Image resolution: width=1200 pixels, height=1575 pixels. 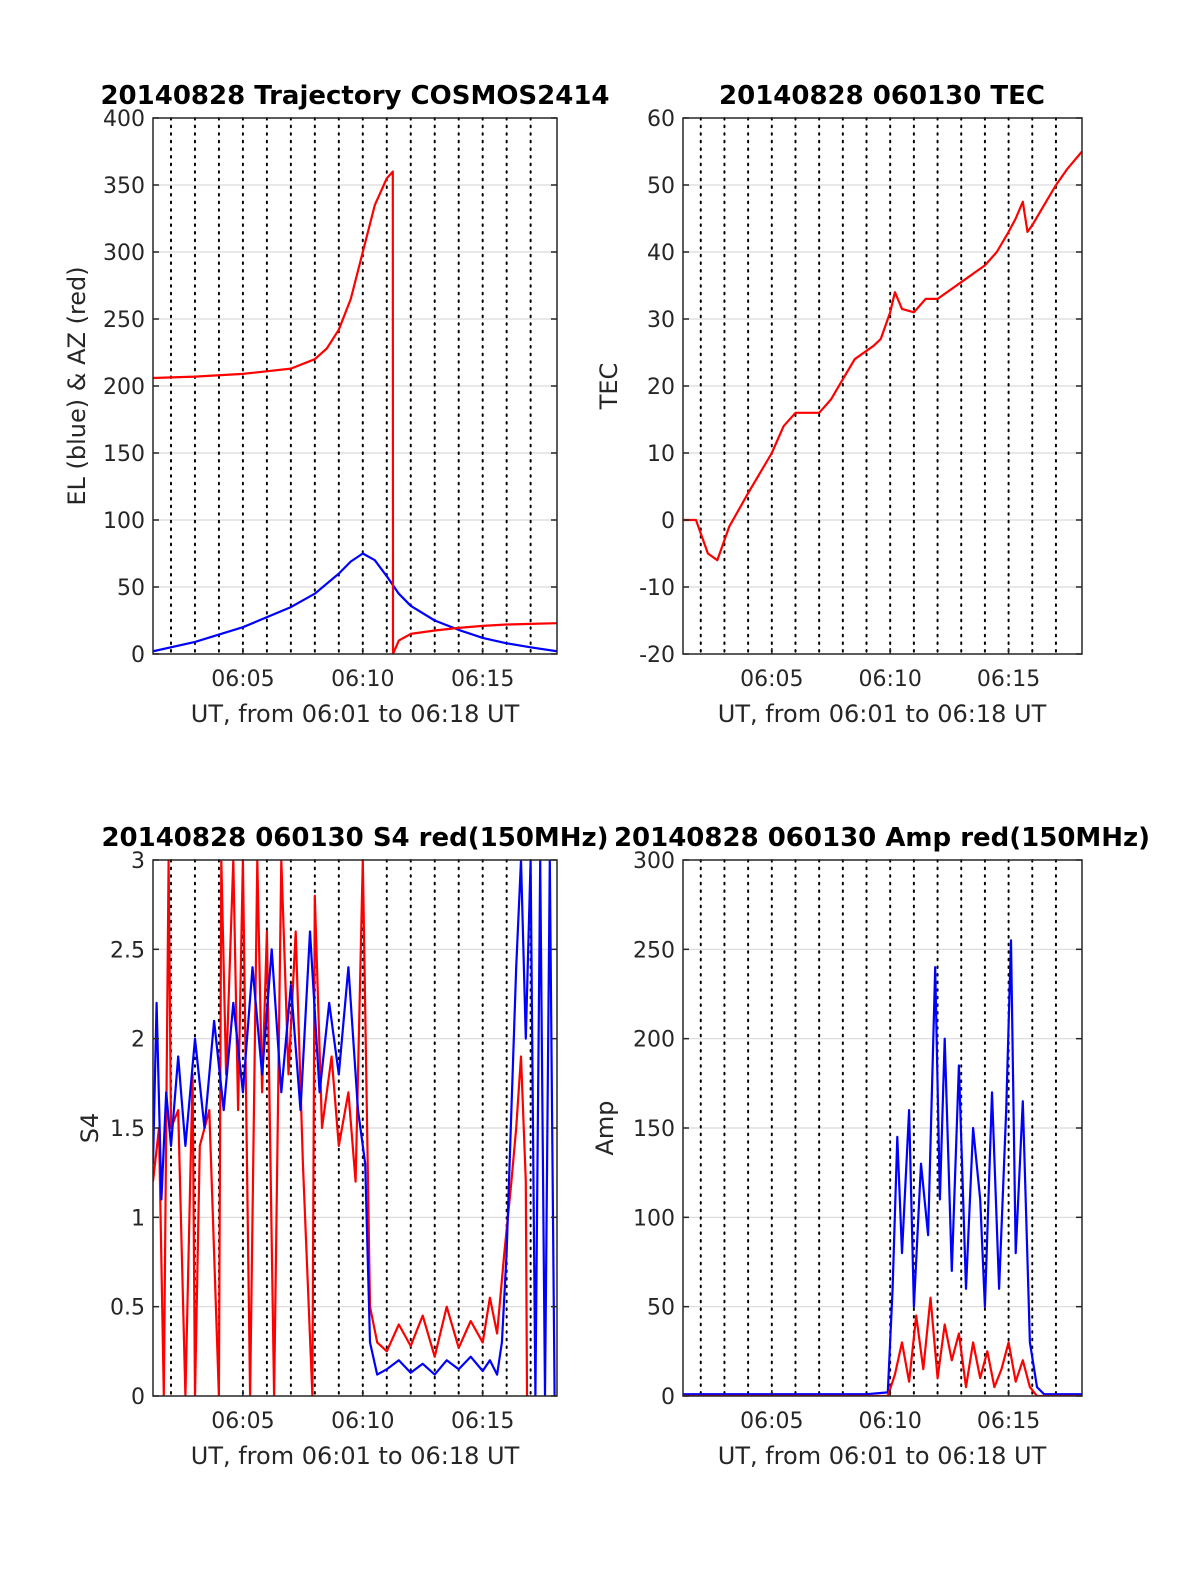 What do you see at coordinates (661, 454) in the screenshot?
I see `y-tick-label: 10` at bounding box center [661, 454].